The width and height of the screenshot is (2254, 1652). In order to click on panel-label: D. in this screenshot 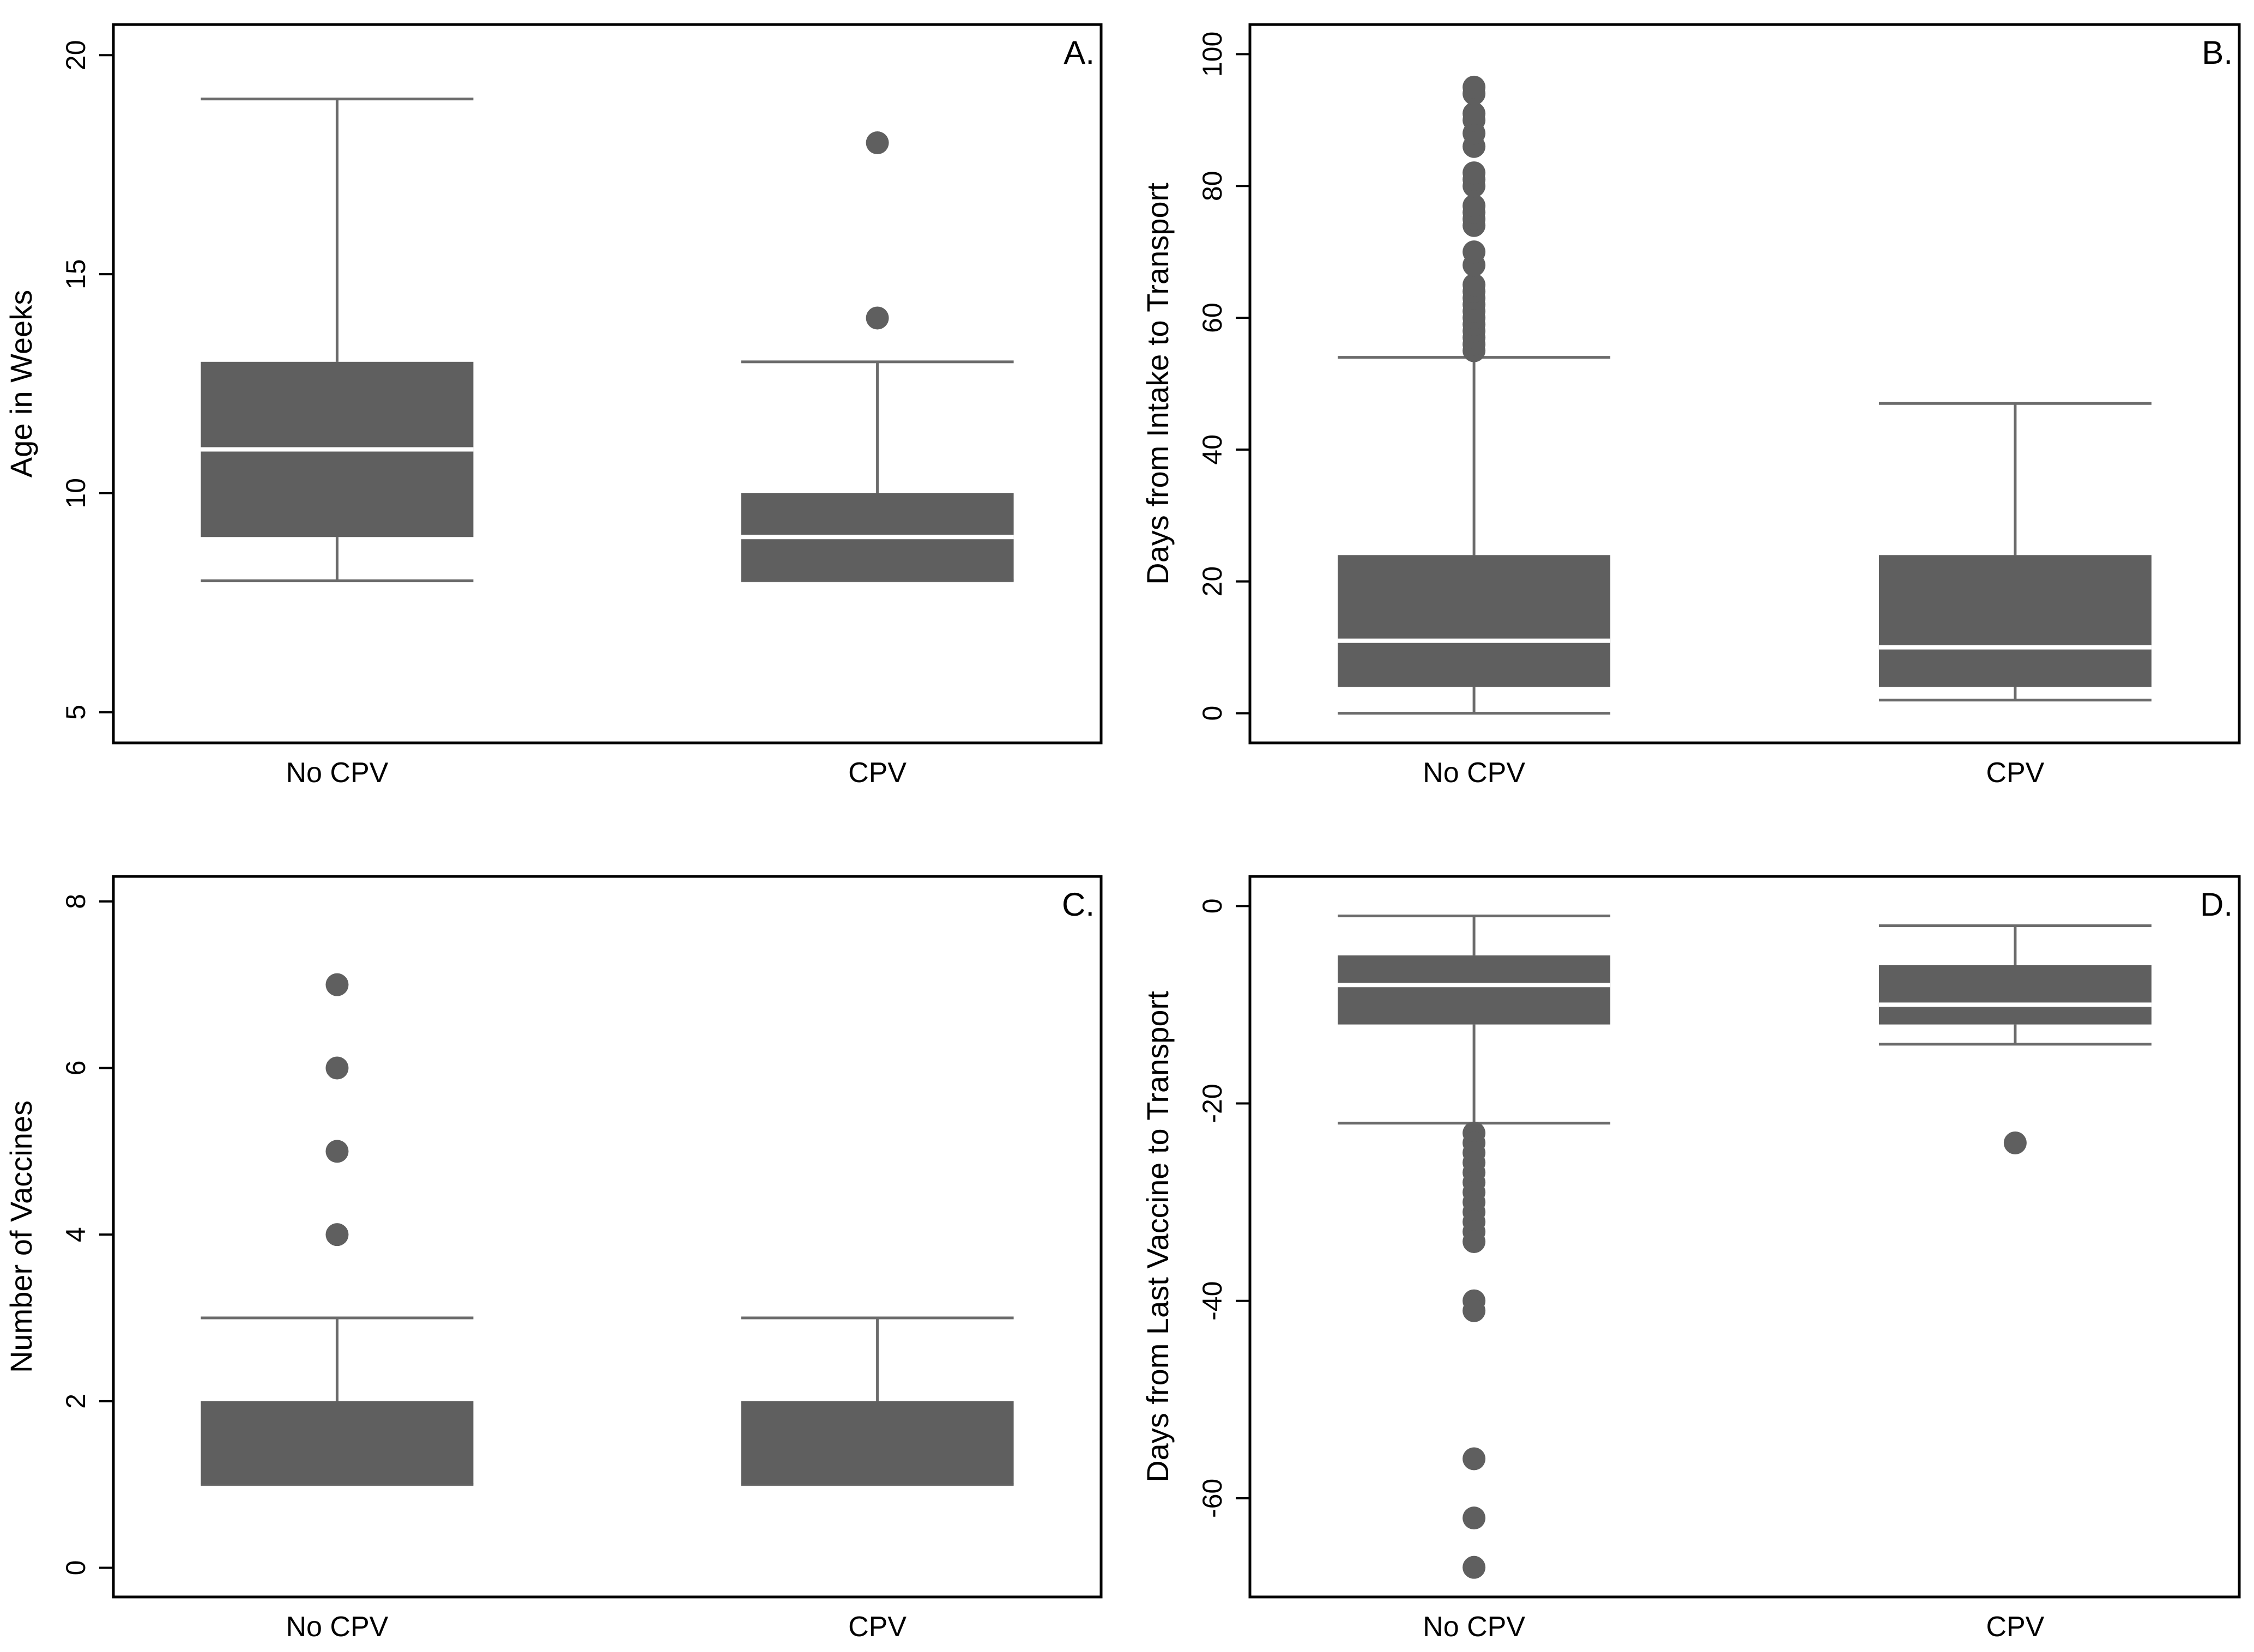, I will do `click(2216, 904)`.